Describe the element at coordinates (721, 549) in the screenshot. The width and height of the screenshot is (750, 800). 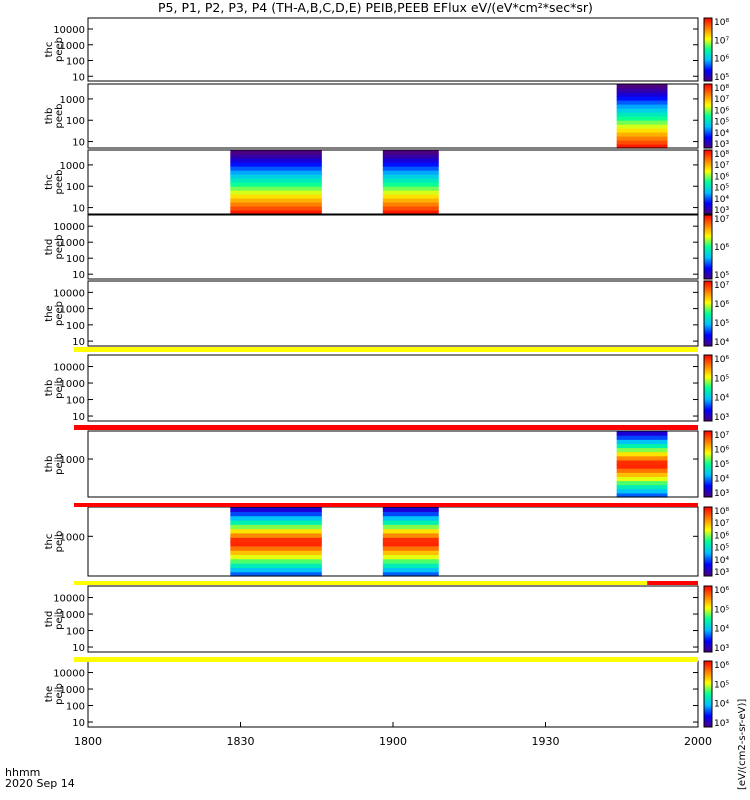
I see `colorbar-tick-label-thc-peib: 10⁵` at that location.